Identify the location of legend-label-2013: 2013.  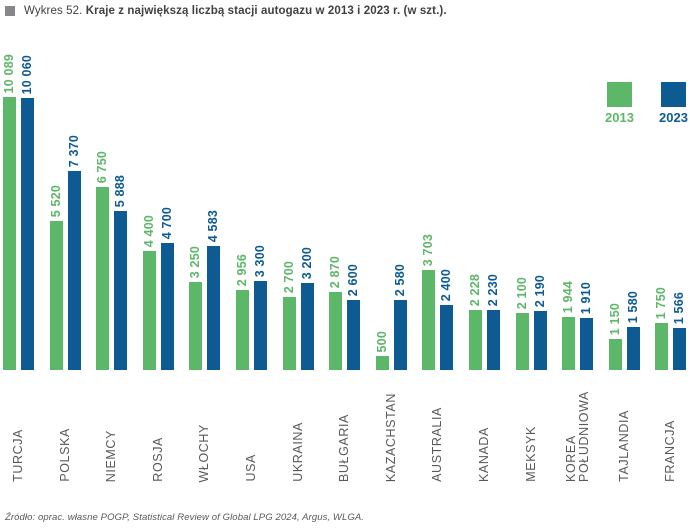
(619, 117).